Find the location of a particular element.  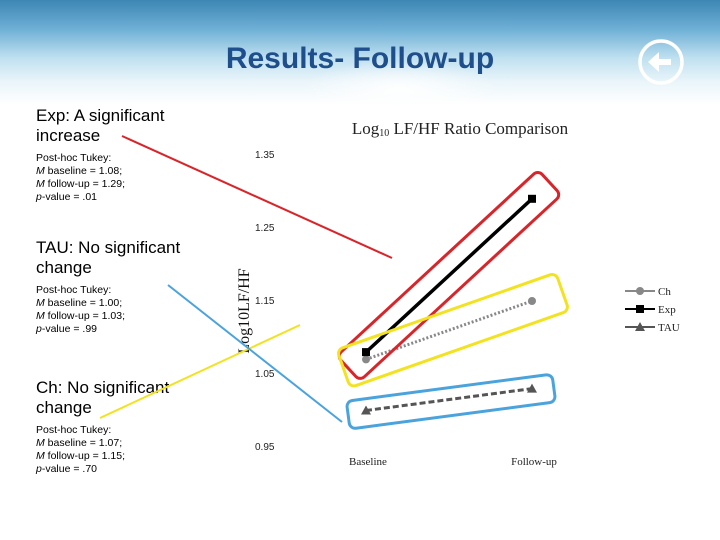

highlight-box-ch is located at coordinates (453, 330).